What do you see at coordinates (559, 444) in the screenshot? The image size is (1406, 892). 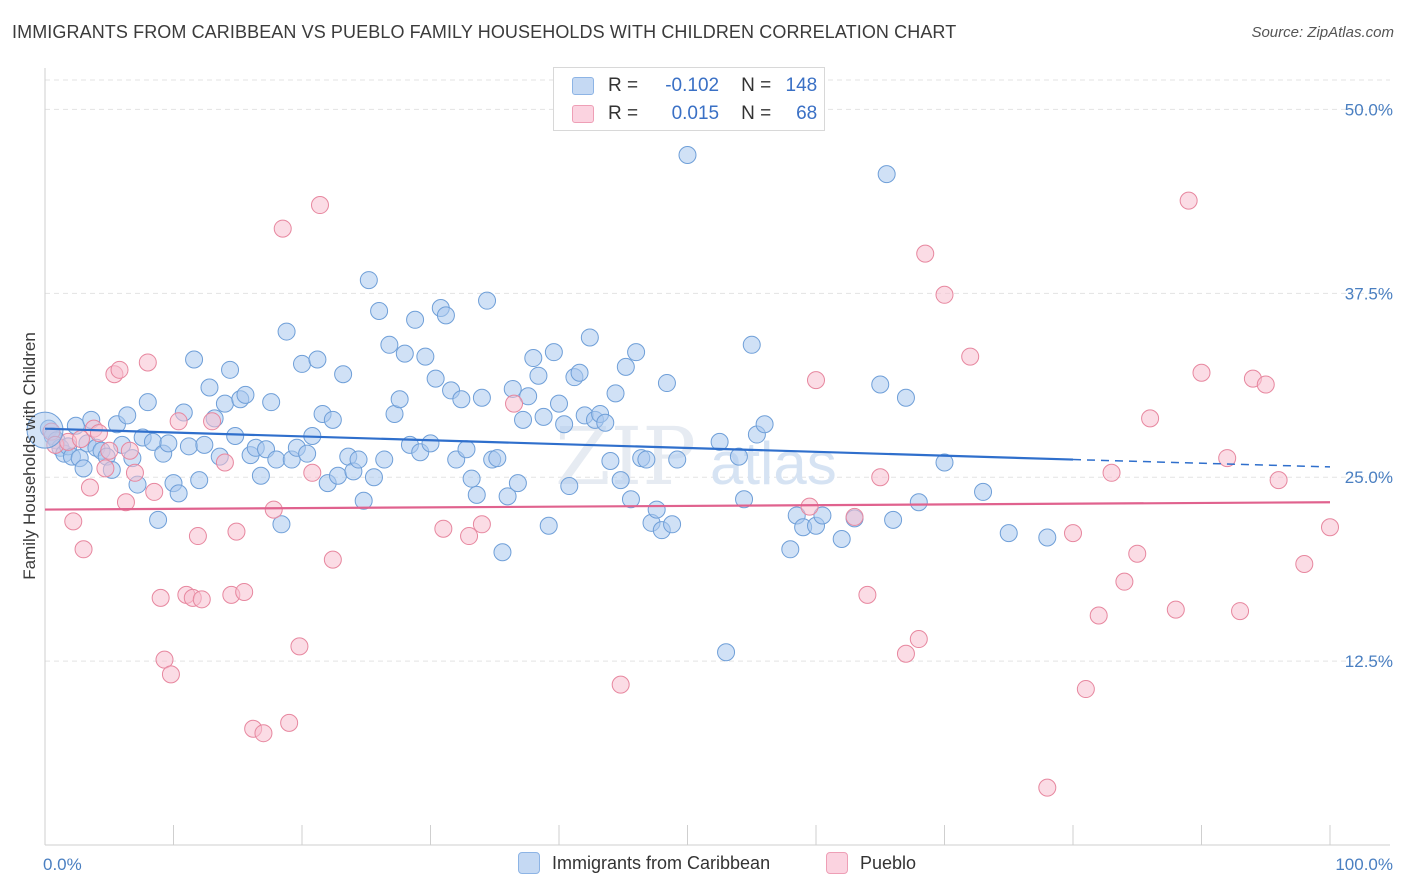 I see `trend-line-caribbean` at bounding box center [559, 444].